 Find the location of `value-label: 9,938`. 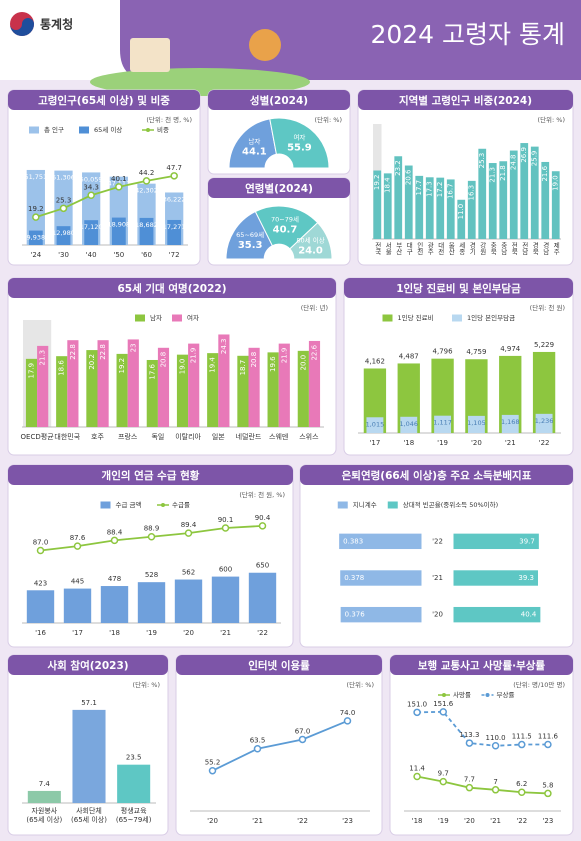

value-label: 9,938 is located at coordinates (36, 238).